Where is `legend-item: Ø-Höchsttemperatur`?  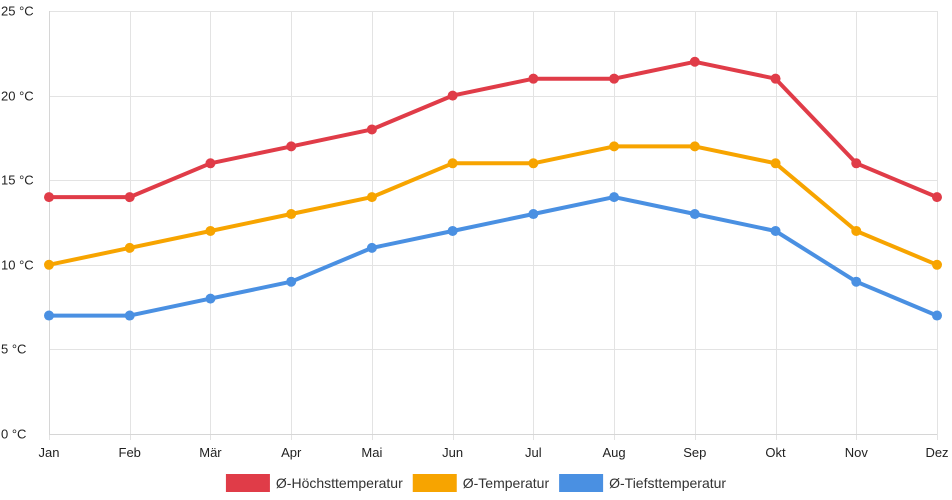 legend-item: Ø-Höchsttemperatur is located at coordinates (314, 483).